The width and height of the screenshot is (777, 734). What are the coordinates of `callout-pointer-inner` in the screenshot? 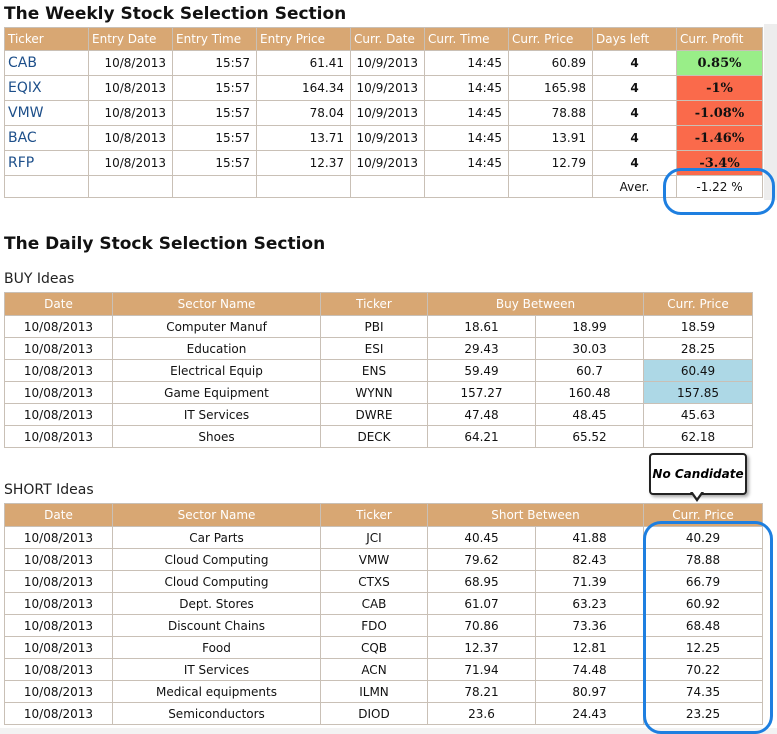 It's located at (697, 494).